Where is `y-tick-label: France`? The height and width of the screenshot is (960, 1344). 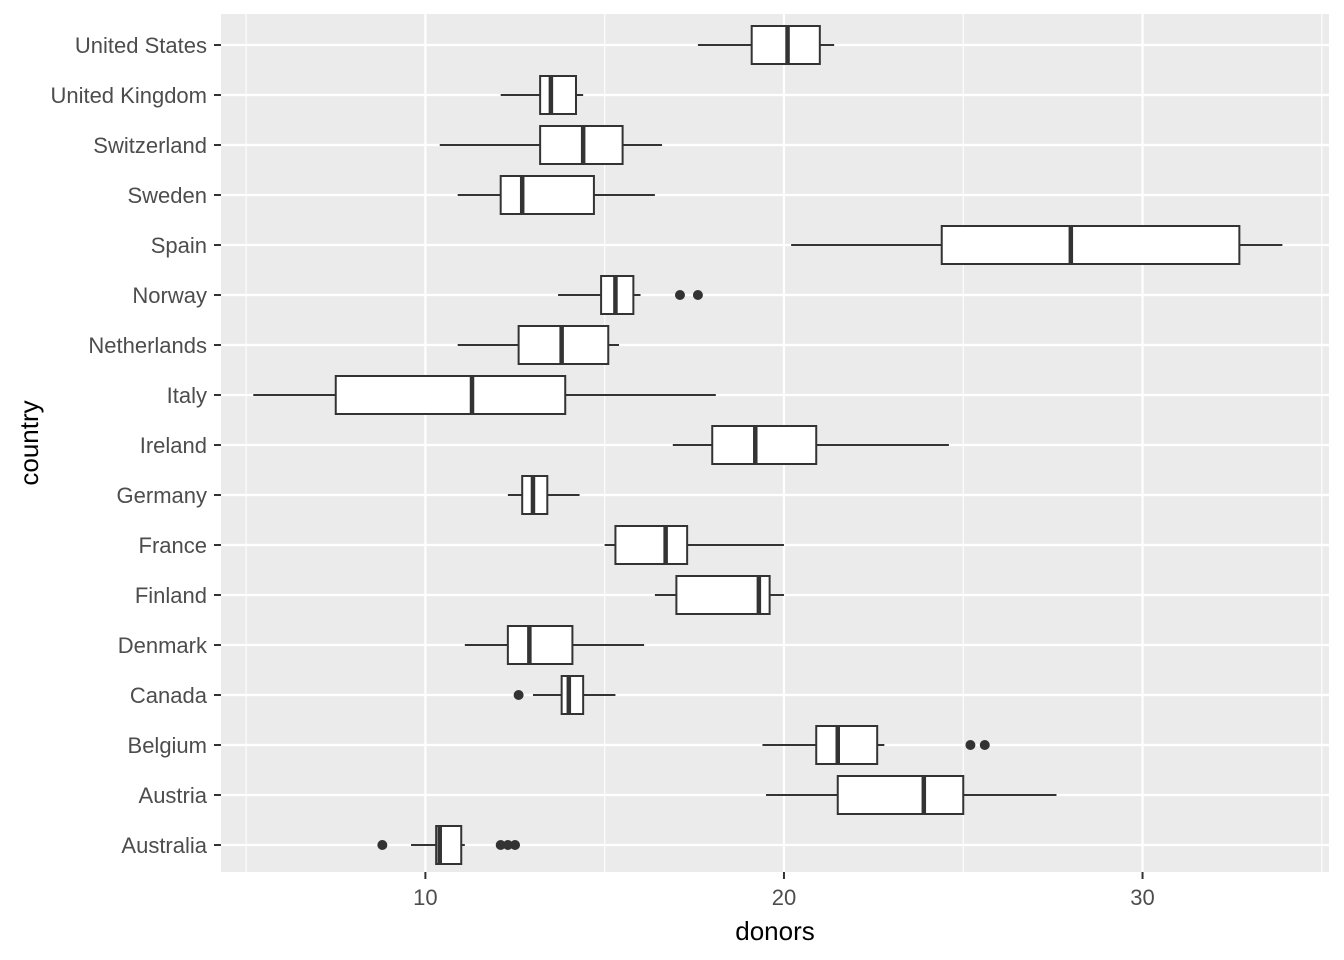 y-tick-label: France is located at coordinates (173, 545).